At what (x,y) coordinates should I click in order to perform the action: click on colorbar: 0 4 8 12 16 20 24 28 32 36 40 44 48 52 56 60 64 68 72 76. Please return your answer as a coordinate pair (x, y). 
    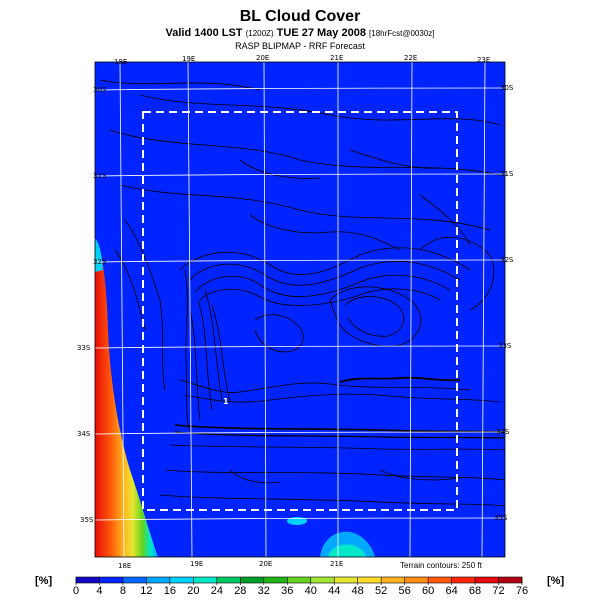
    Looking at the image, I should click on (300, 586).